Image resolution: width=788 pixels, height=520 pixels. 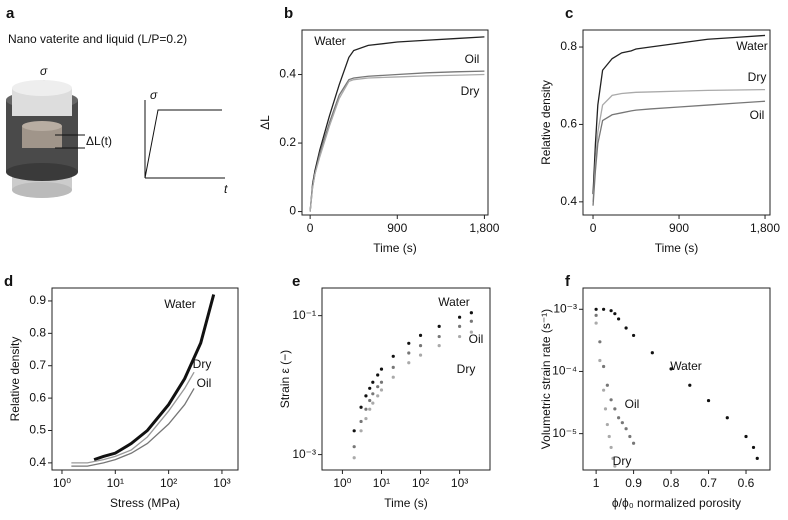 What do you see at coordinates (37, 365) in the screenshot?
I see `y-tick-label: 0.7` at bounding box center [37, 365].